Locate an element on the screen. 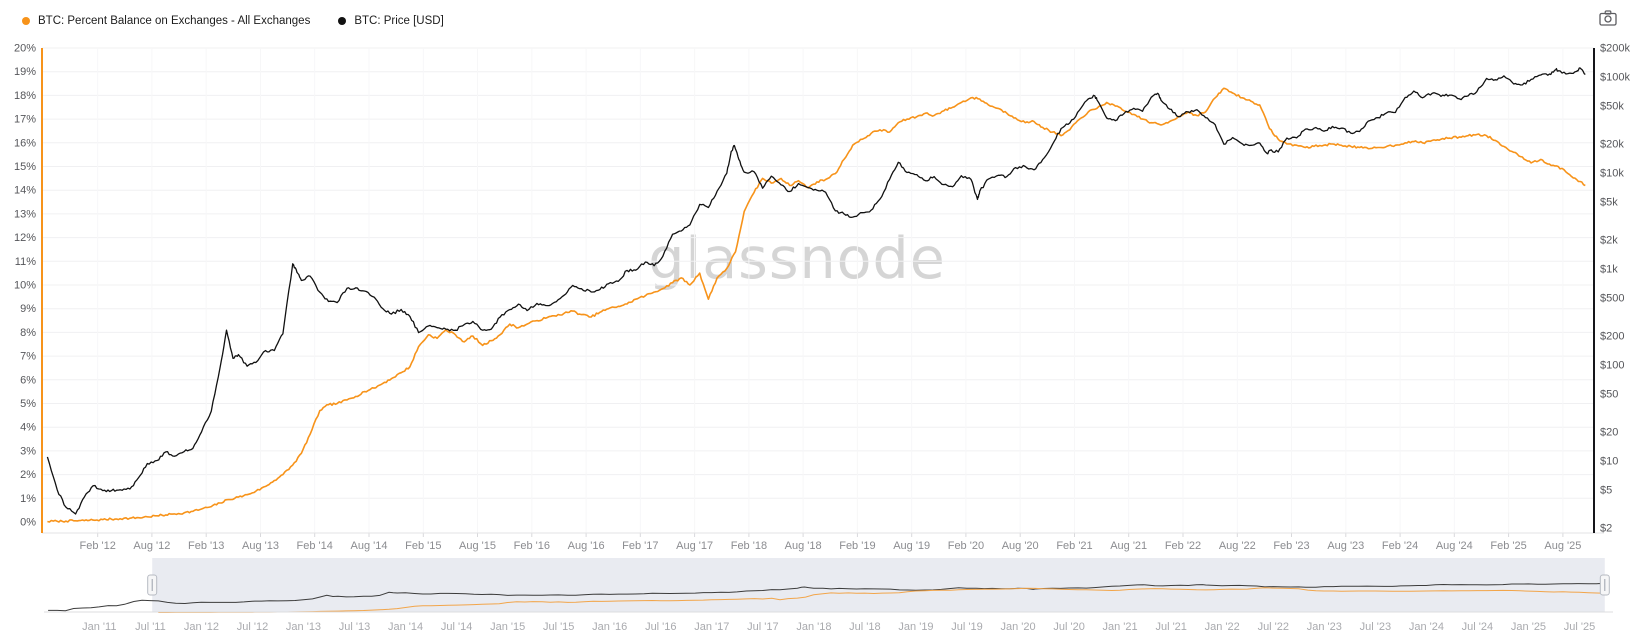 Image resolution: width=1633 pixels, height=644 pixels. y-right-tick-label: $10k is located at coordinates (1612, 173).